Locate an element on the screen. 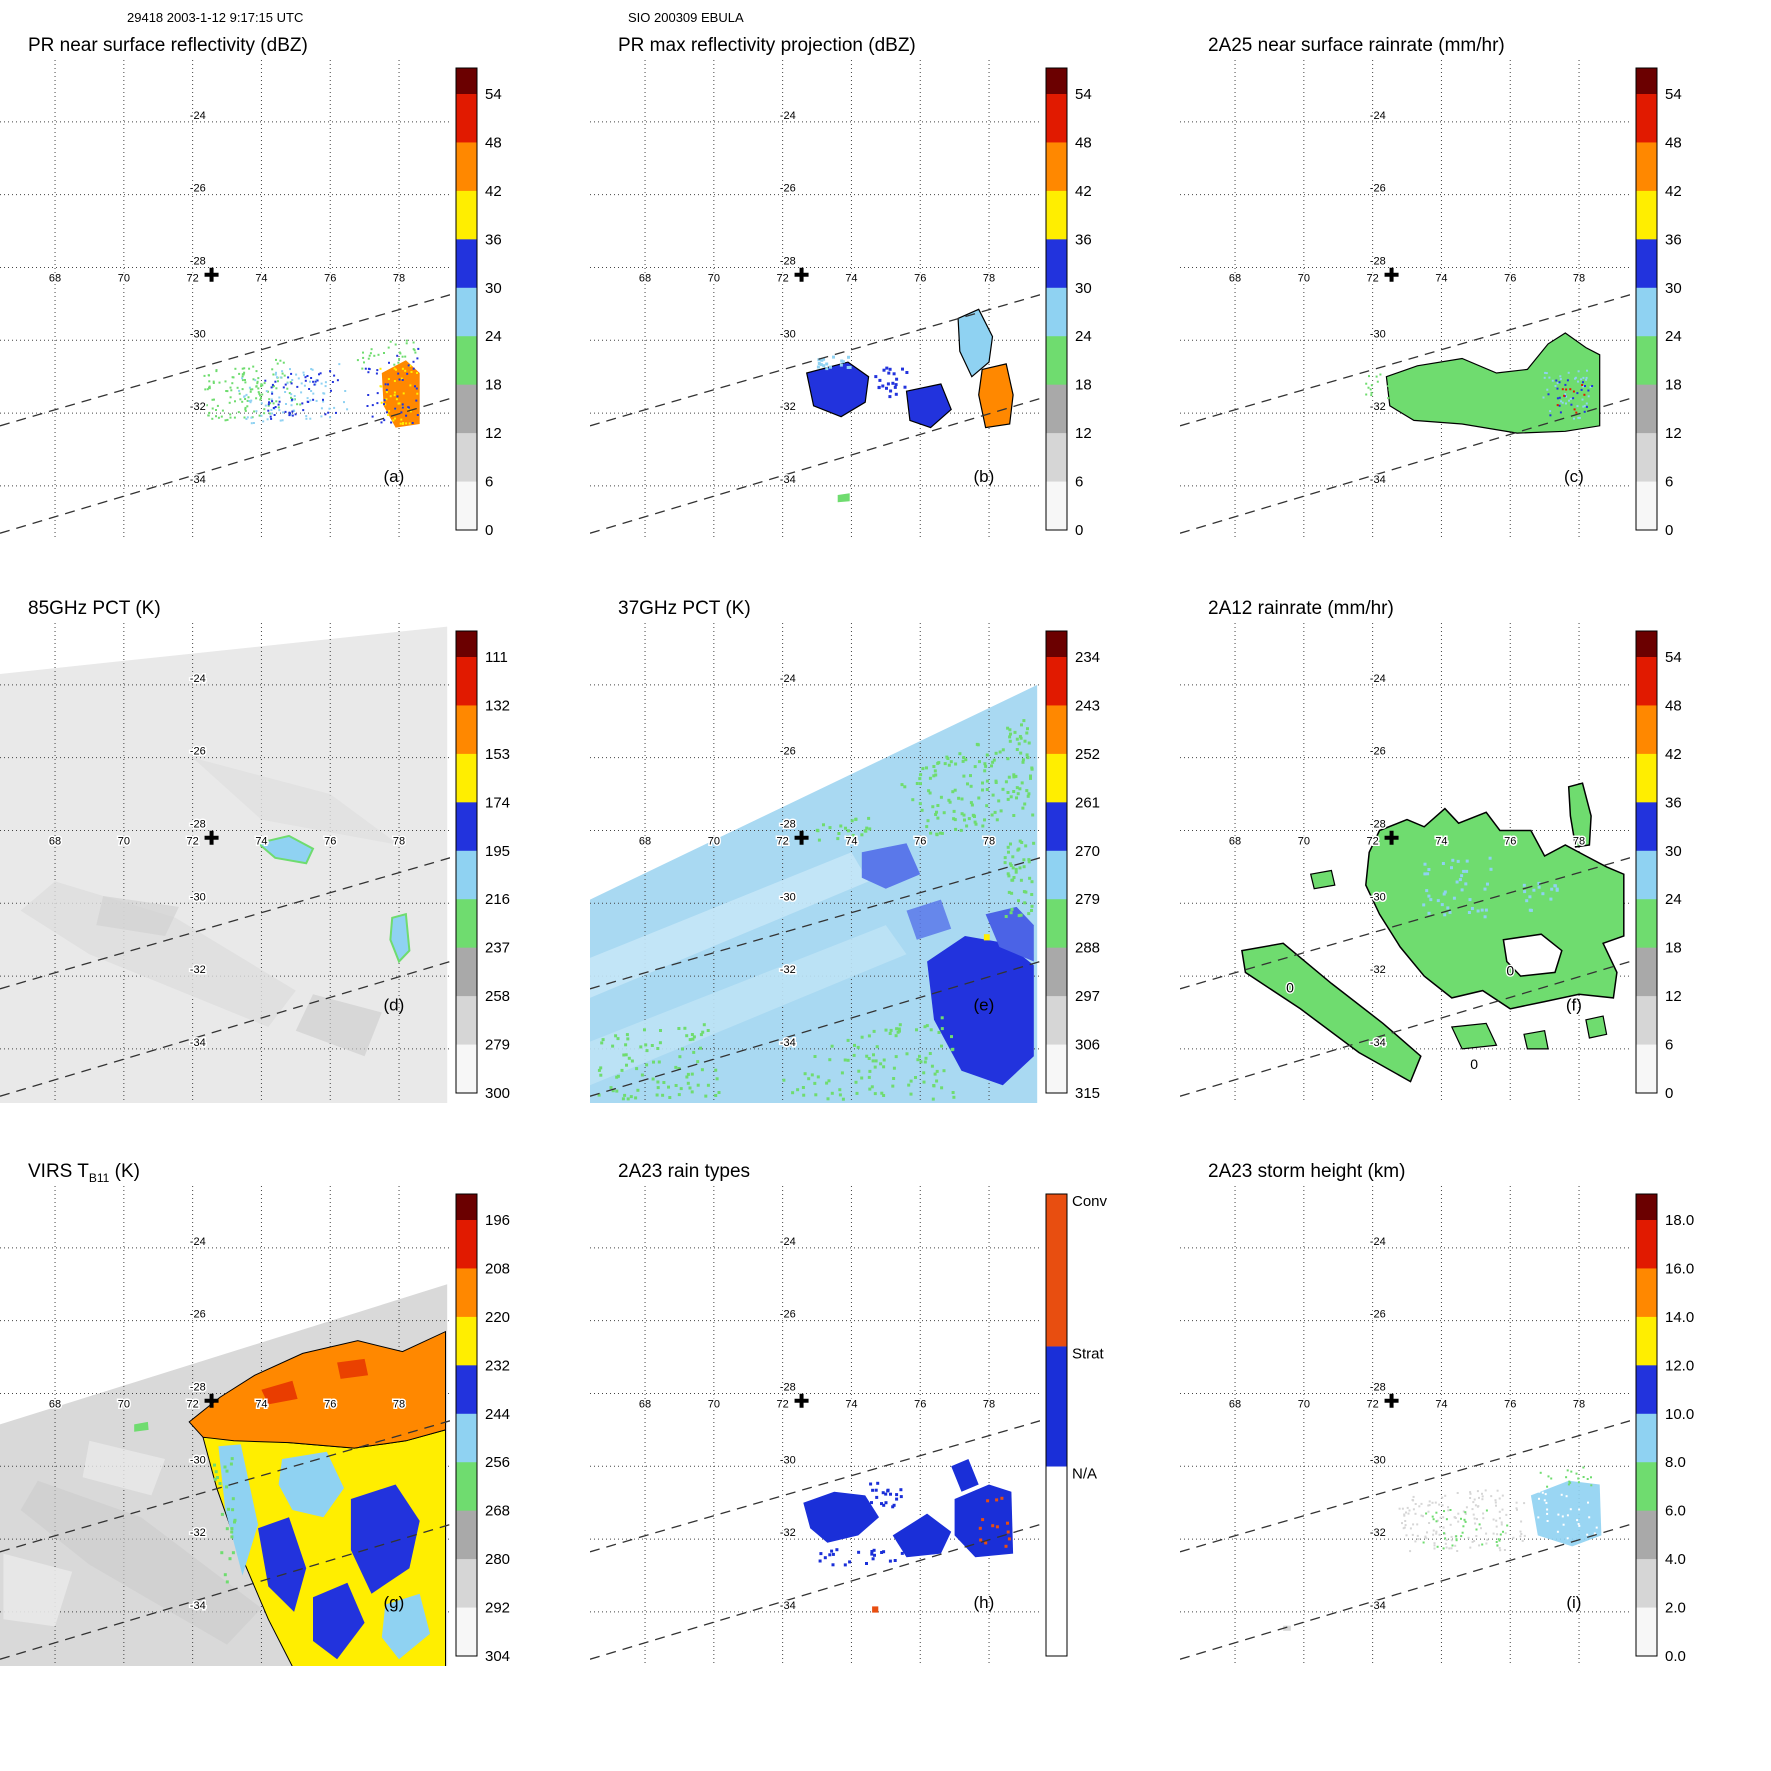 The height and width of the screenshot is (1771, 1771). panel-title: 2A12 rainrate (mm/hr) is located at coordinates (1475, 609).